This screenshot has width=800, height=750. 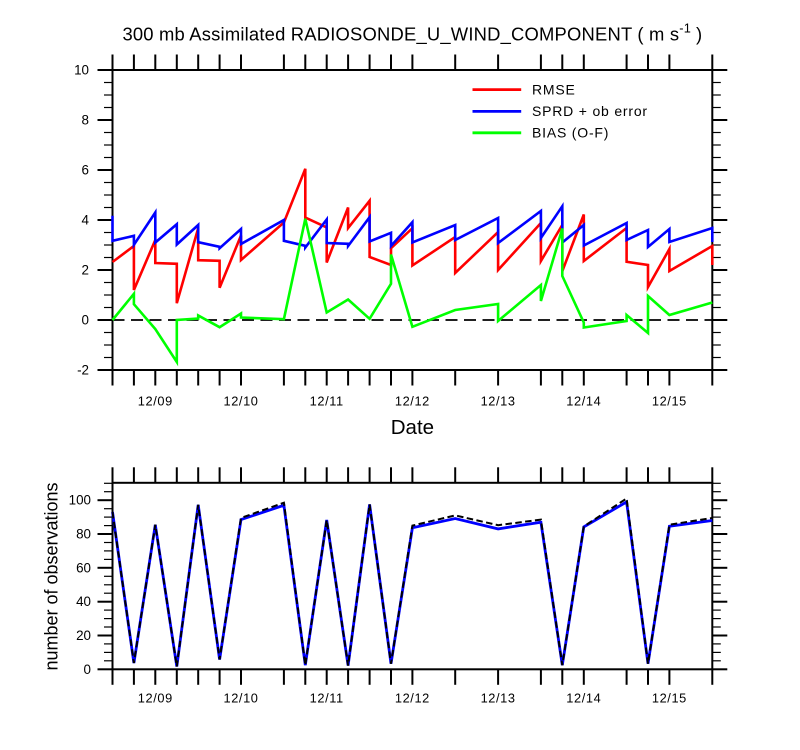 What do you see at coordinates (83, 601) in the screenshot?
I see `svg-text: 40` at bounding box center [83, 601].